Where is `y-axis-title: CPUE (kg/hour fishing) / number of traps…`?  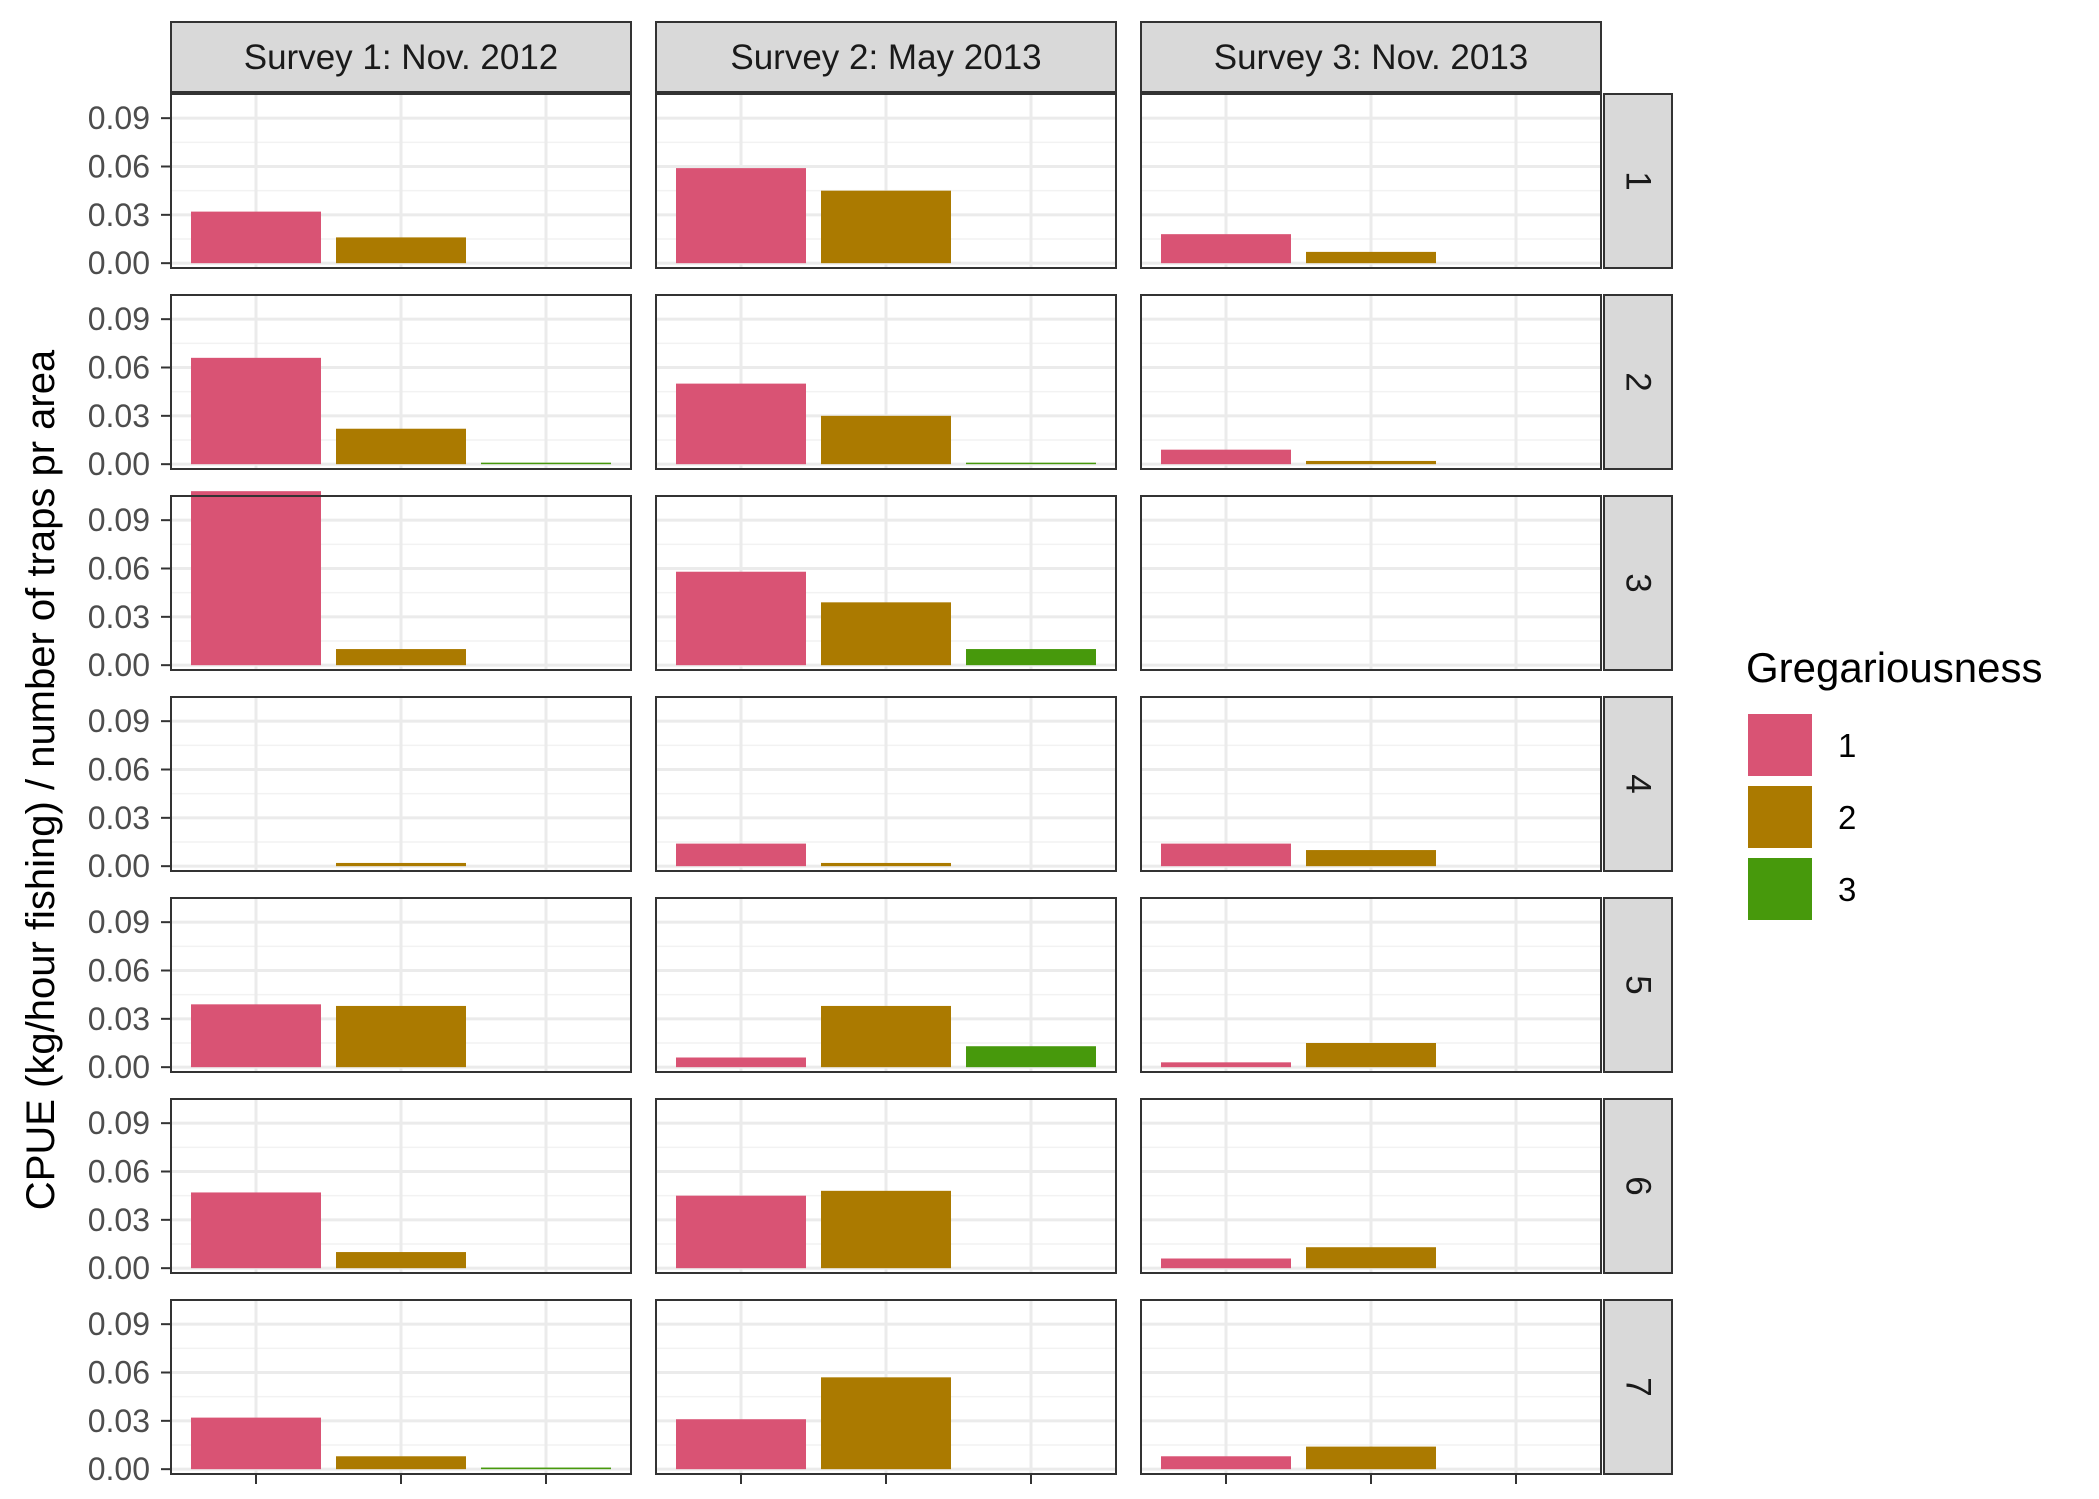
y-axis-title: CPUE (kg/hour fishing) / number of traps… is located at coordinates (41, 779).